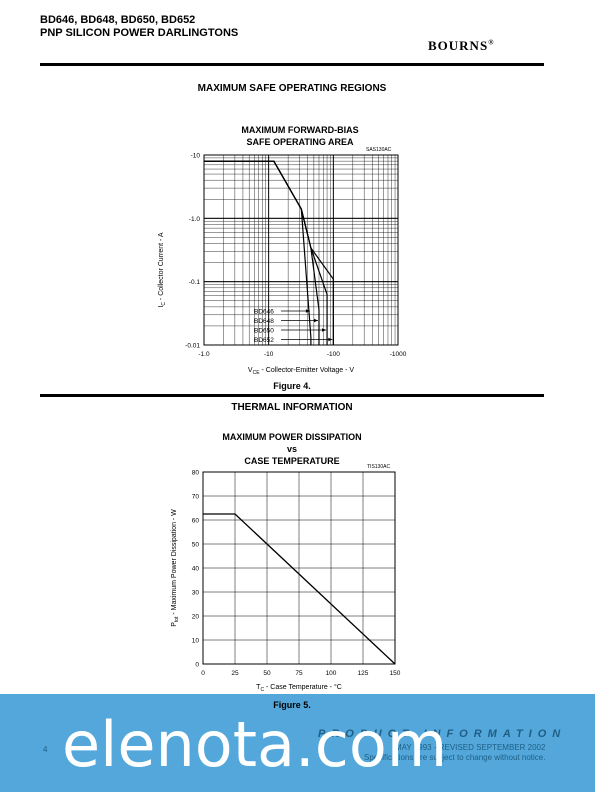 The width and height of the screenshot is (595, 792). What do you see at coordinates (45, 749) in the screenshot?
I see `page-number: 4` at bounding box center [45, 749].